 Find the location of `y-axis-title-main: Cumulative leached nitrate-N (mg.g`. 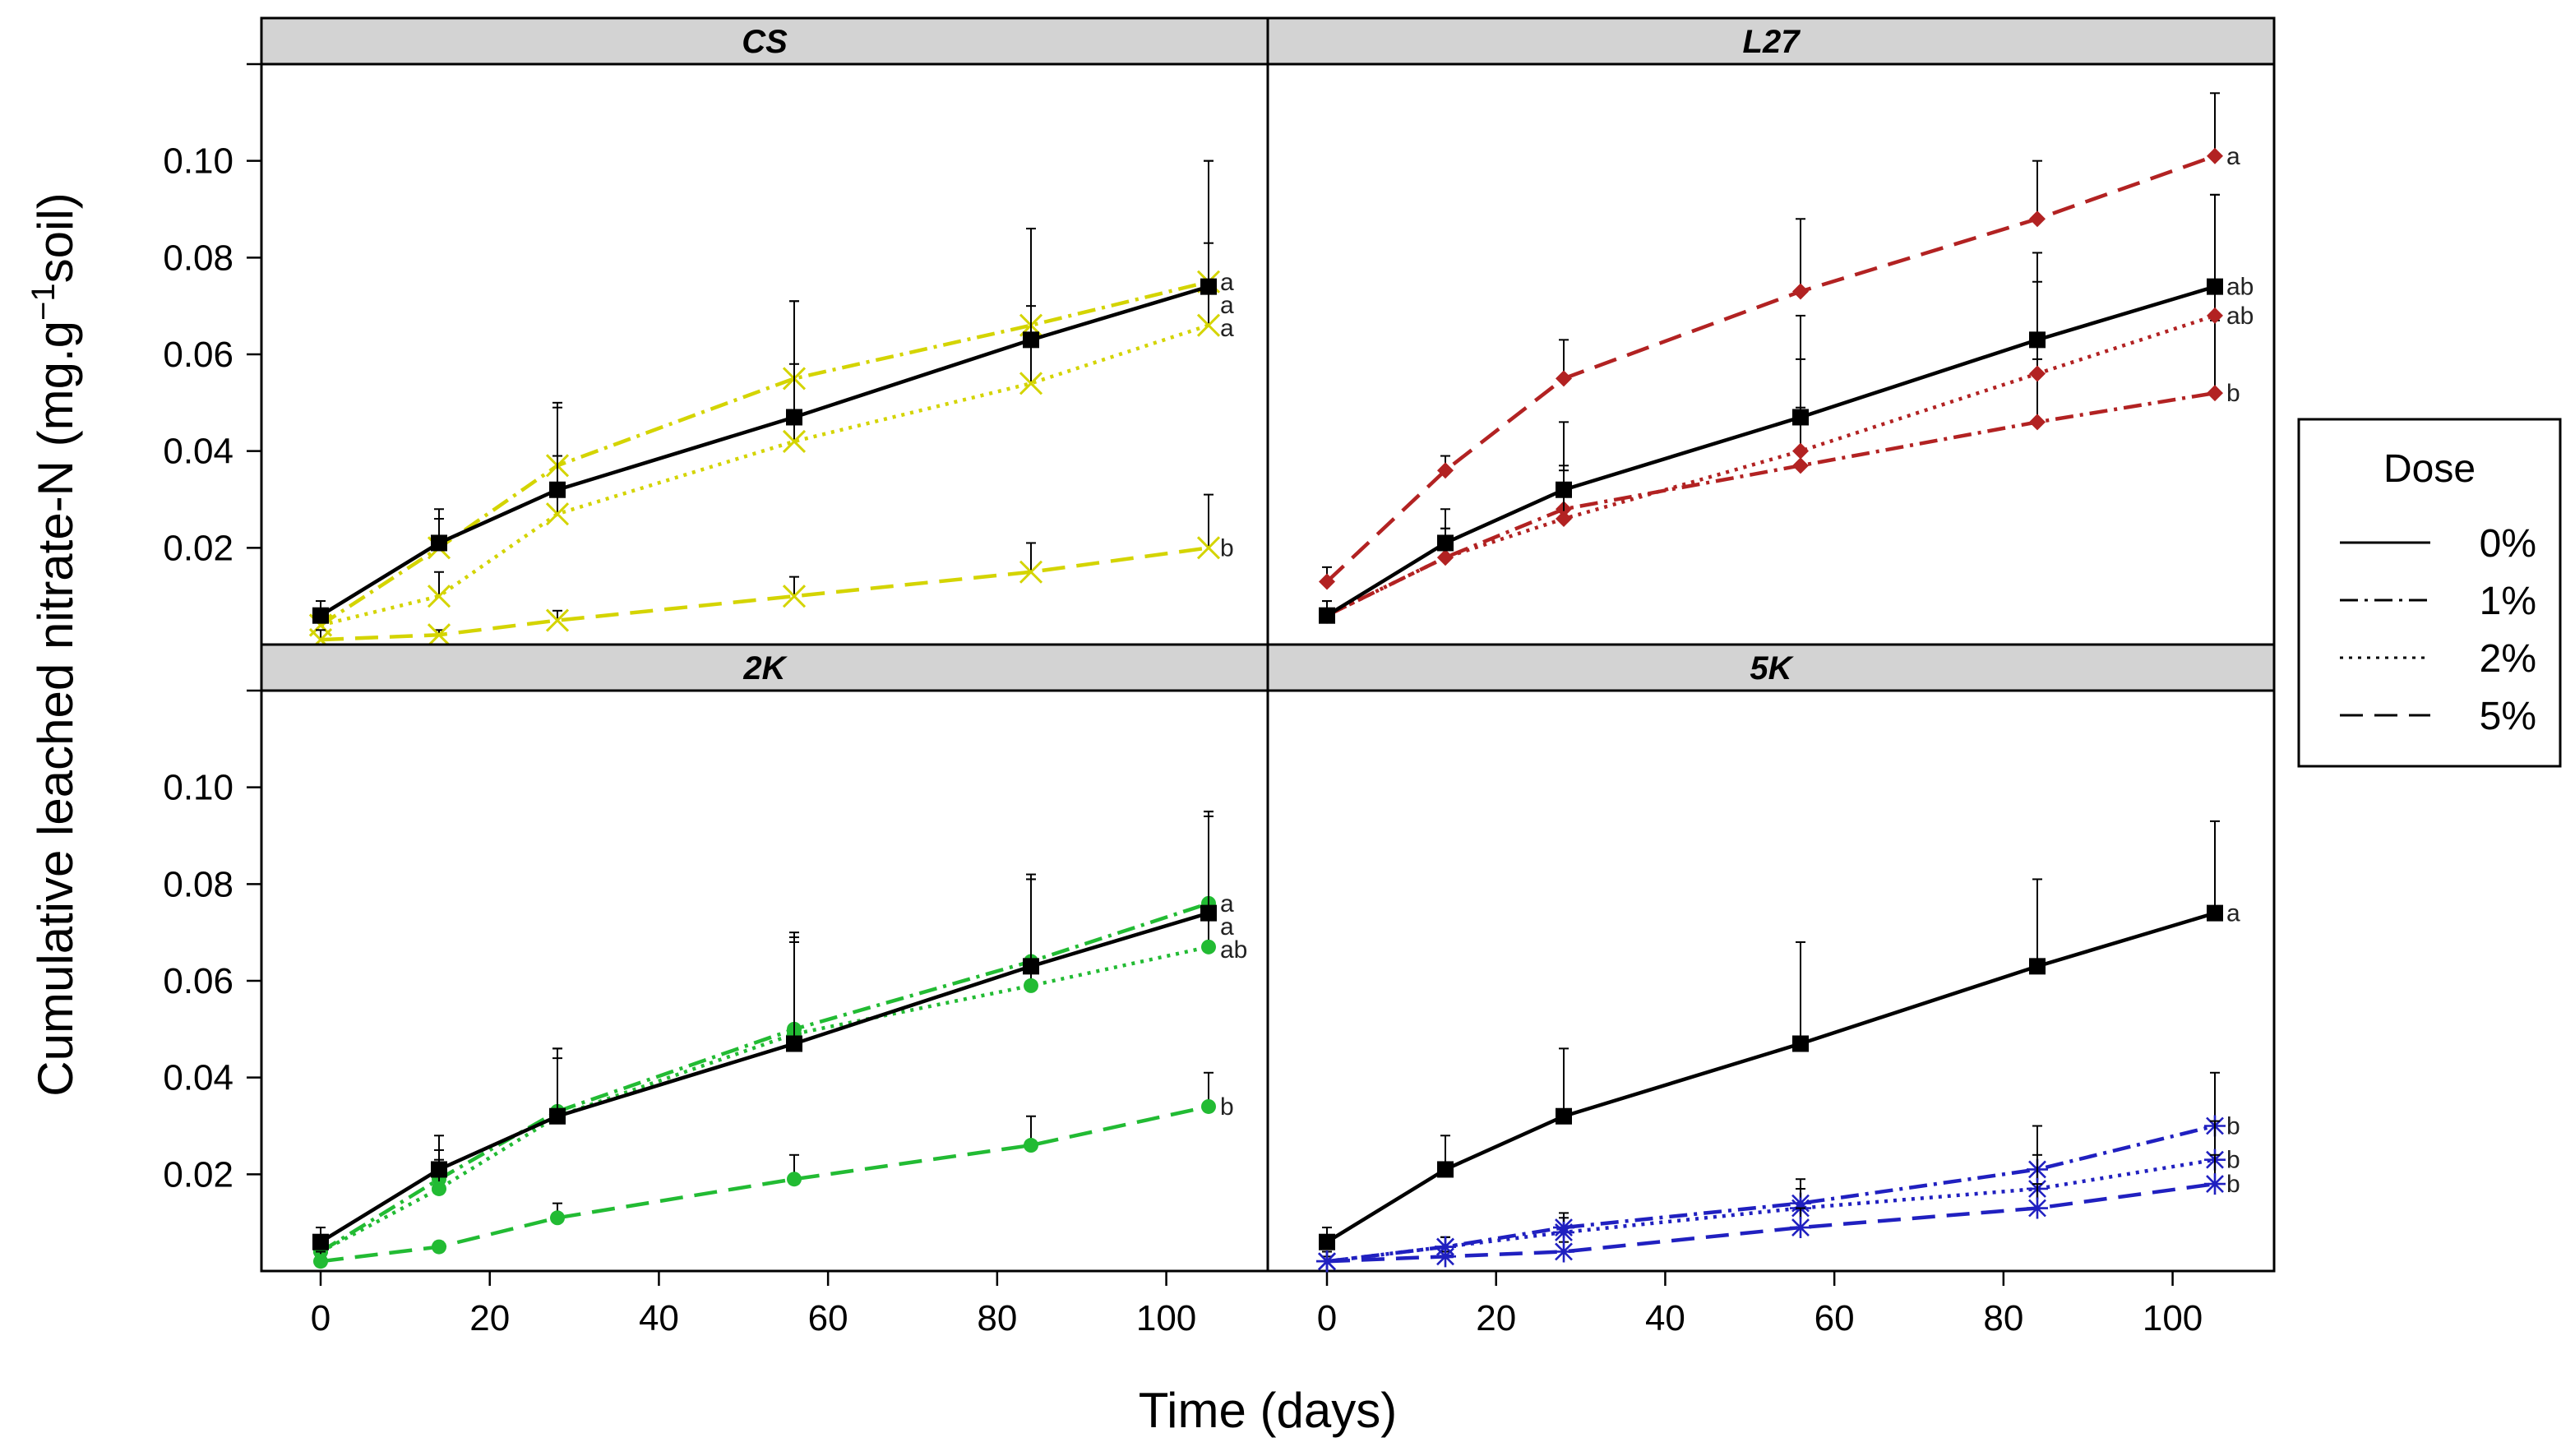

y-axis-title-main: Cumulative leached nitrate-N (mg.g is located at coordinates (56, 709).